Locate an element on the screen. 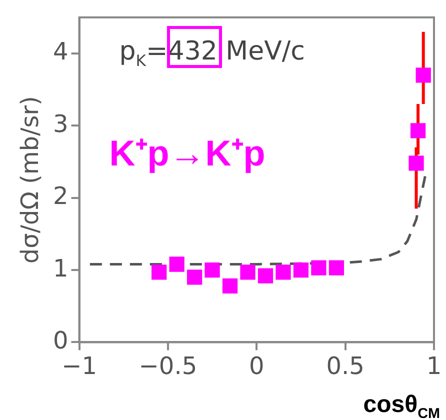 The width and height of the screenshot is (446, 420). x-tick-label: −1 is located at coordinates (79, 366).